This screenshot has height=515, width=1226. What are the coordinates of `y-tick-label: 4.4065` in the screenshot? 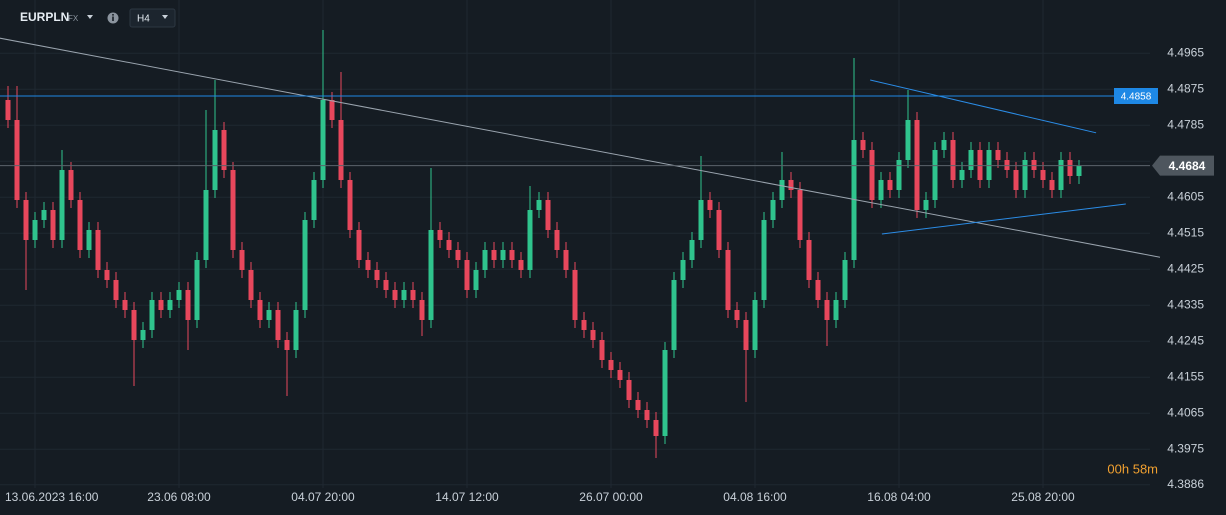 It's located at (1185, 412).